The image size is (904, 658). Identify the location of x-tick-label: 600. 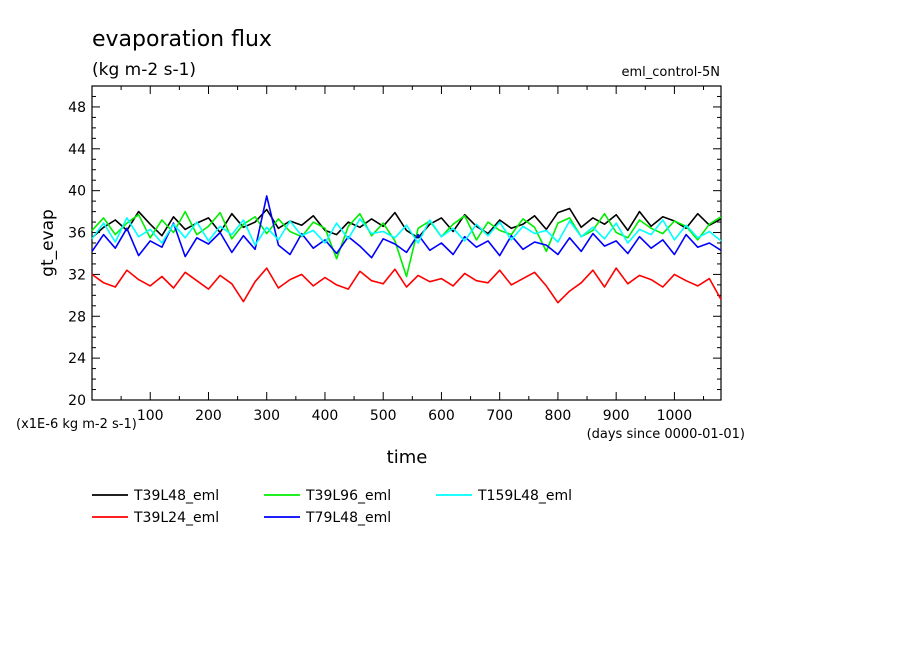
(441, 416).